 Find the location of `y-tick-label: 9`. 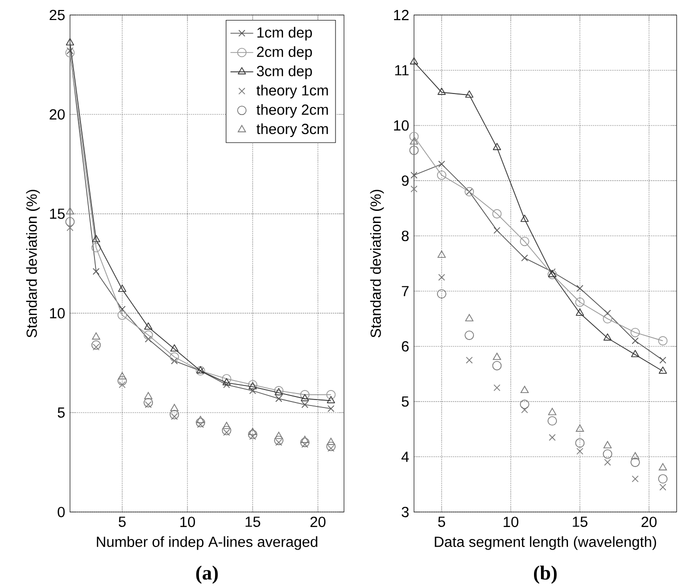

y-tick-label: 9 is located at coordinates (405, 180).